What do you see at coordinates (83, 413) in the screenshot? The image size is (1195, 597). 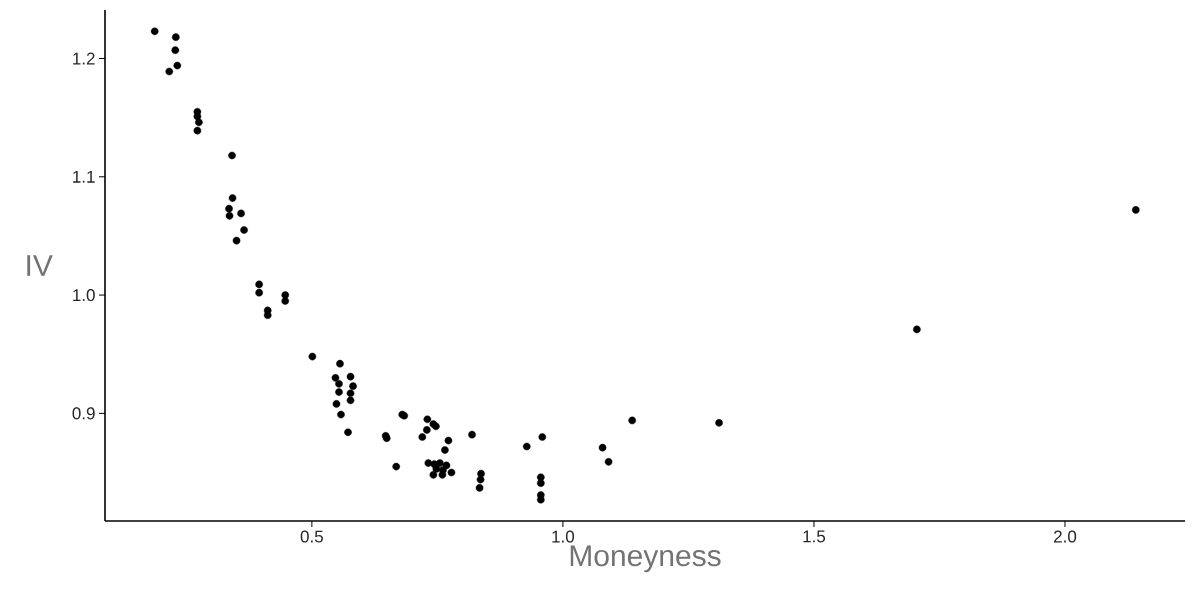 I see `y-tick-label: 0.9` at bounding box center [83, 413].